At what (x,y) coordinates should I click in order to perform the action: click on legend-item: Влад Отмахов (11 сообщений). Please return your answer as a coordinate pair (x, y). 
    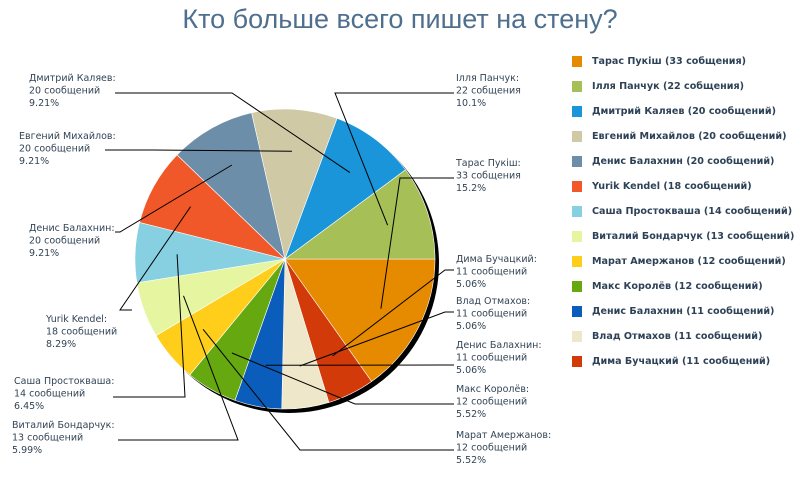
    Looking at the image, I should click on (667, 336).